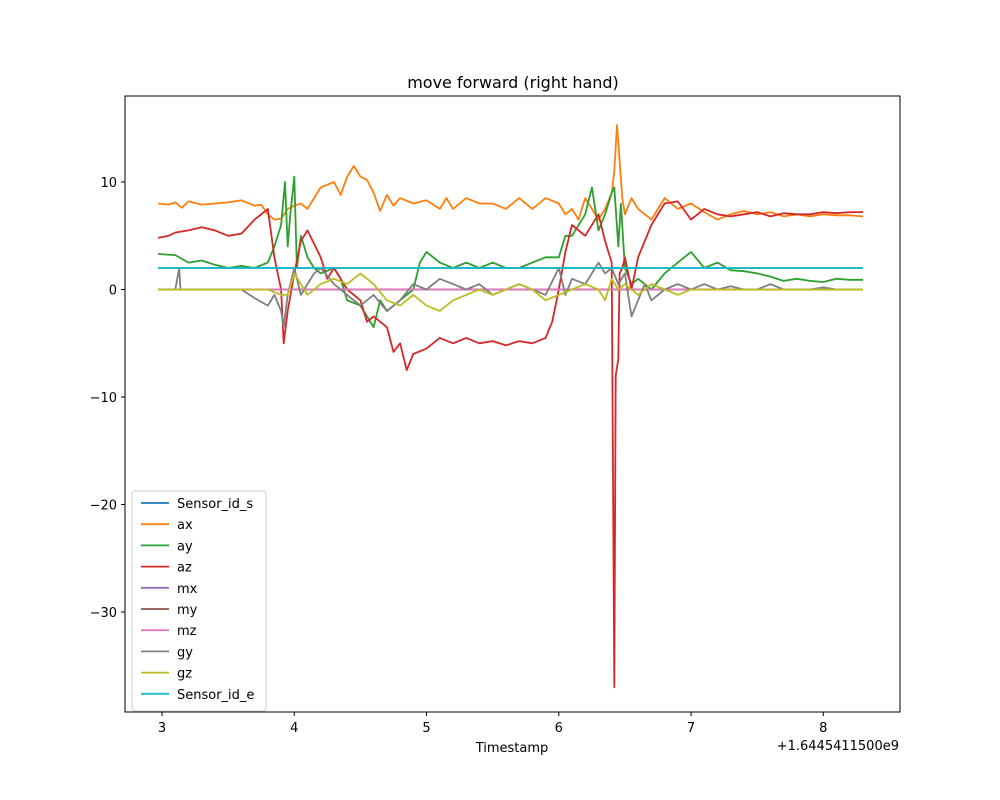 The height and width of the screenshot is (800, 1000). What do you see at coordinates (184, 674) in the screenshot?
I see `legend-label: gz` at bounding box center [184, 674].